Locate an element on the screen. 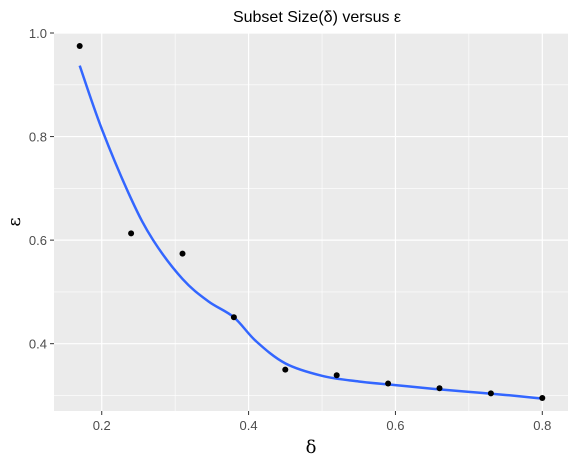 The image size is (574, 463). y-tick-label: 1.0 is located at coordinates (38, 33).